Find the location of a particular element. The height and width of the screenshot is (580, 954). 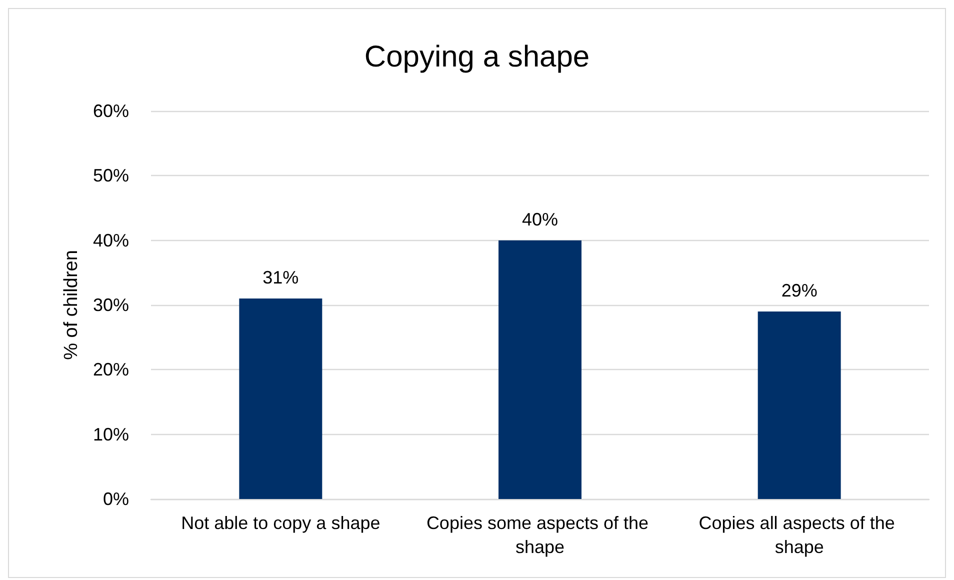

y-tick-label: 0% is located at coordinates (115, 499).